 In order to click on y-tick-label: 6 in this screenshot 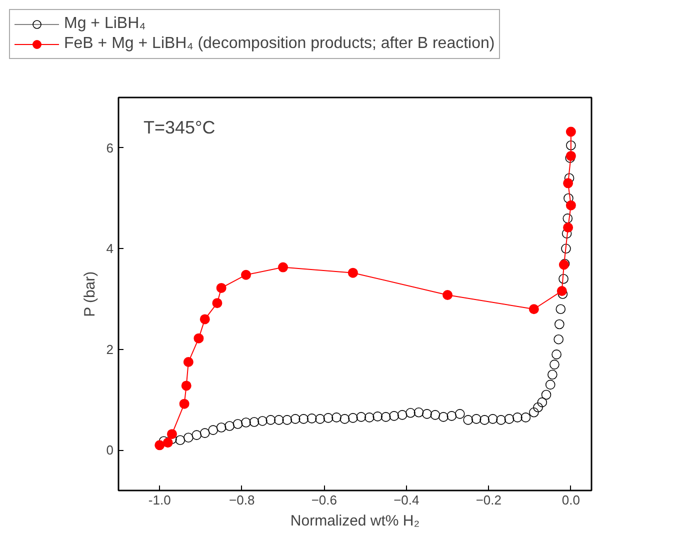, I will do `click(110, 148)`.